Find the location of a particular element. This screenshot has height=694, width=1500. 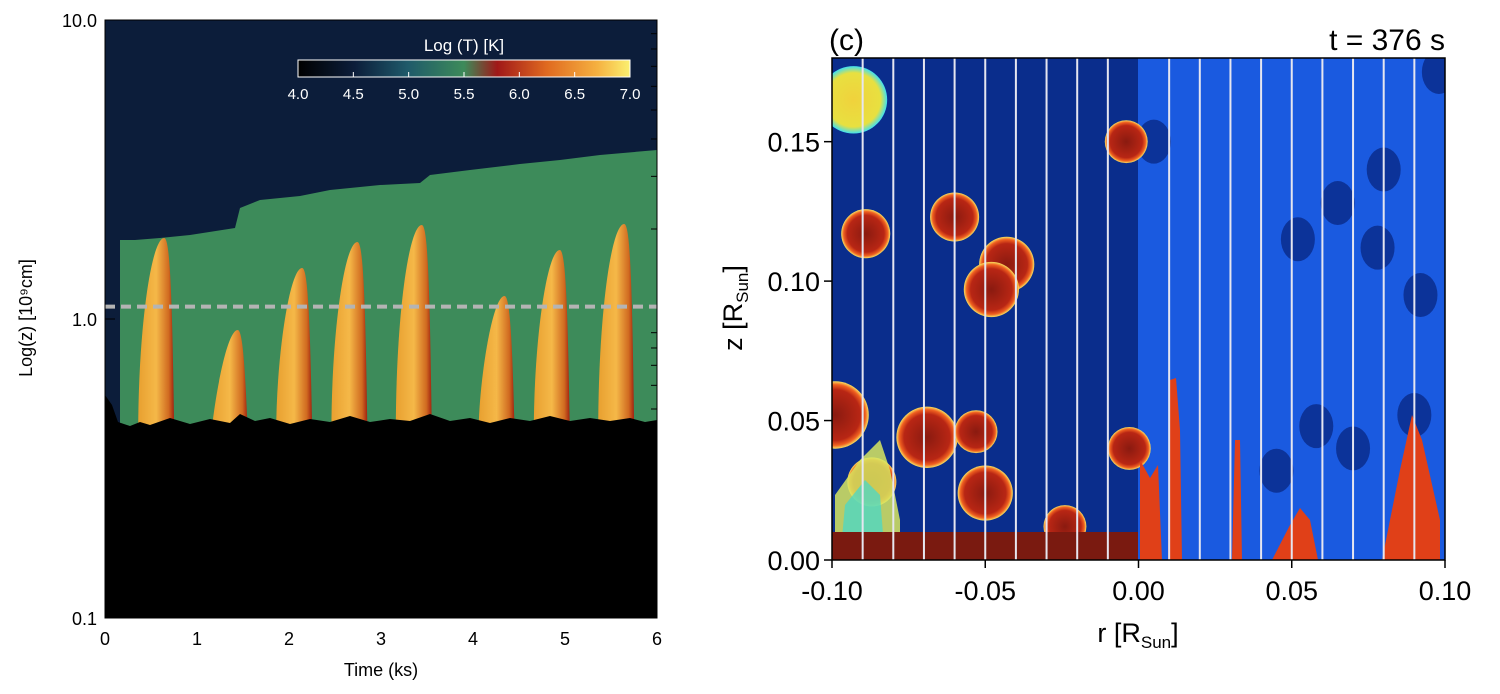

right-xlabel-main: r [R is located at coordinates (1119, 633).